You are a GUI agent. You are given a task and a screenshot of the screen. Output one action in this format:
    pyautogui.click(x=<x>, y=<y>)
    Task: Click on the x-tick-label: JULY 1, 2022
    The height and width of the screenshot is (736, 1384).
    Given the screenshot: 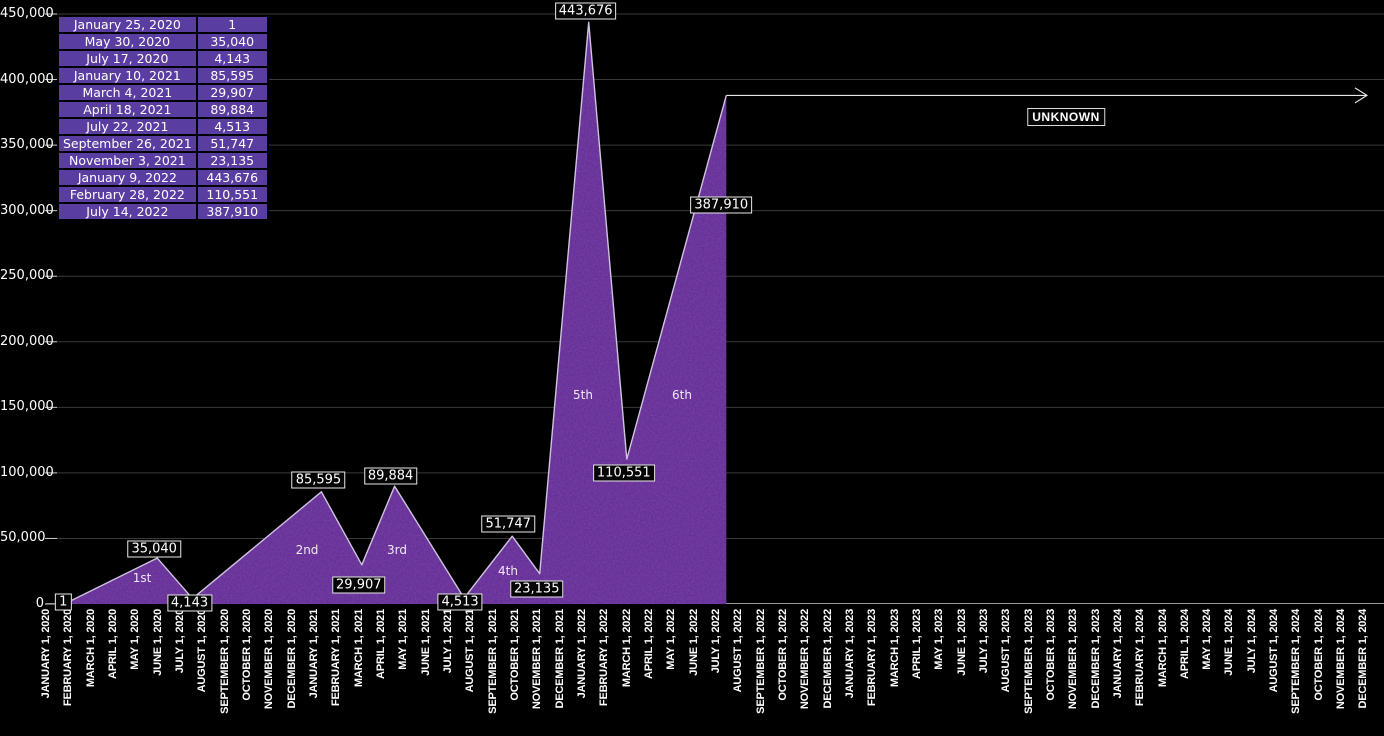 What is the action you would take?
    pyautogui.click(x=715, y=641)
    